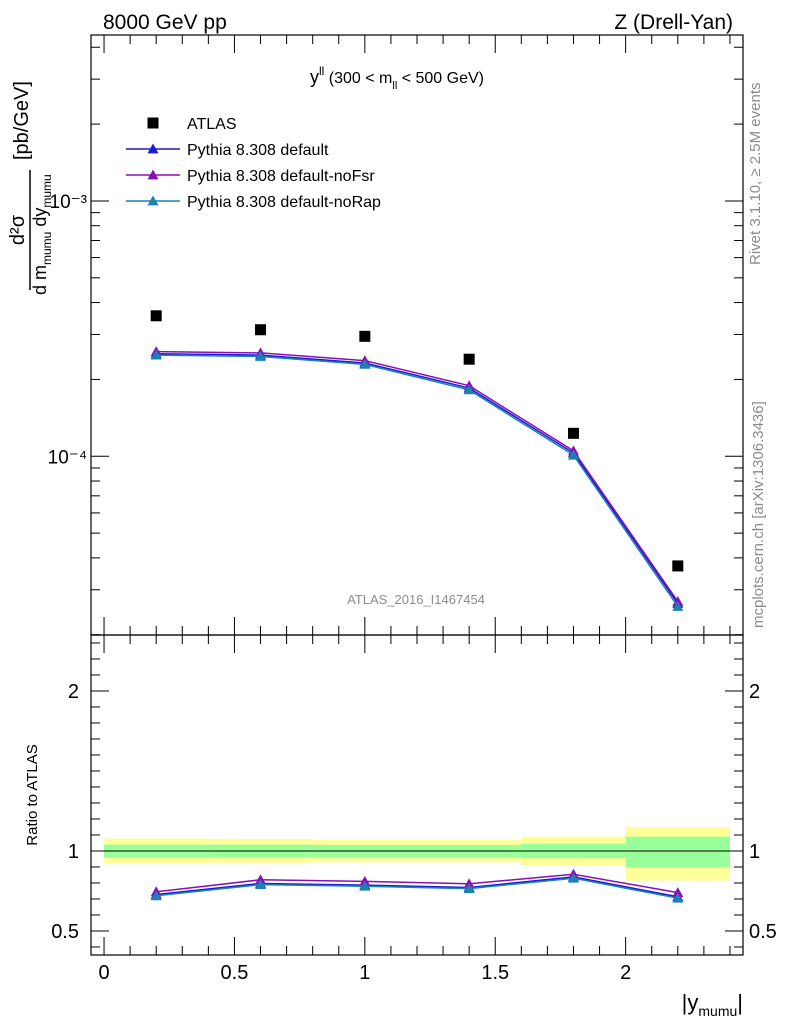 The image size is (786, 1024). Describe the element at coordinates (677, 851) in the screenshot. I see `ratio-band-inner` at that location.